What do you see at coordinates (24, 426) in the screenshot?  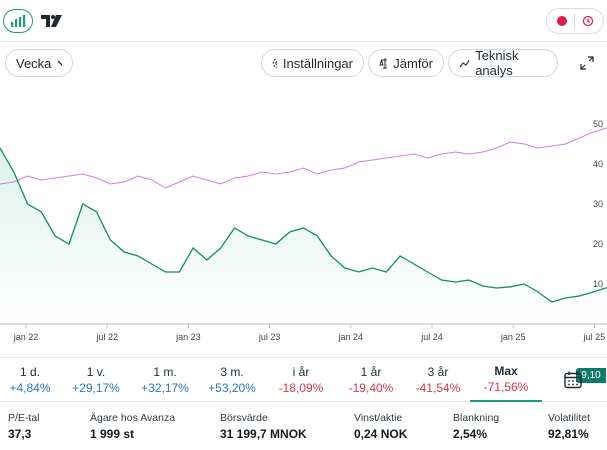 I see `stat-pe: P/E-tal 37,3` at bounding box center [24, 426].